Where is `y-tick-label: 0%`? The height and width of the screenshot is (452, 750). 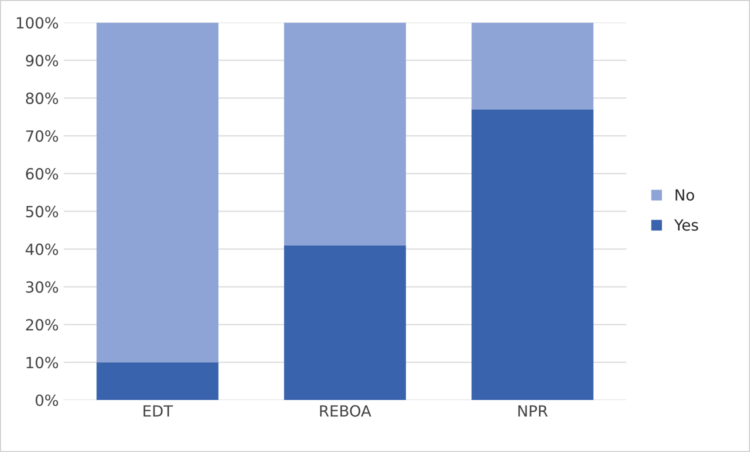 y-tick-label: 0% is located at coordinates (47, 400).